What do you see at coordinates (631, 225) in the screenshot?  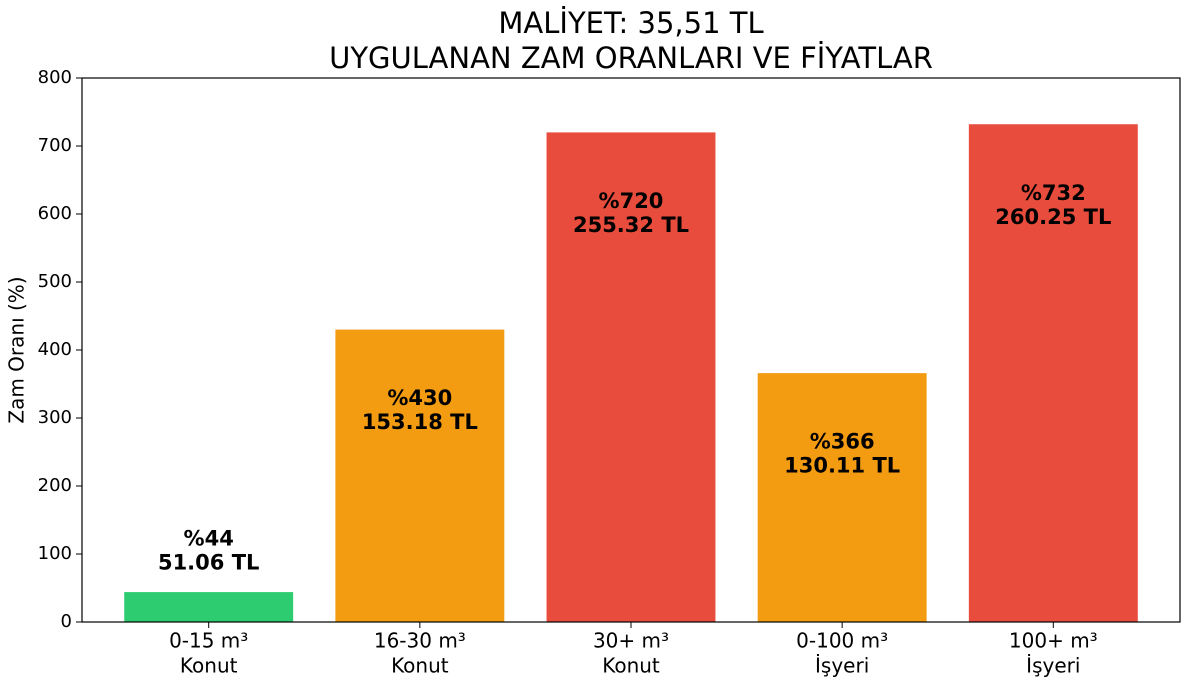 I see `price-label: 255.32 TL` at bounding box center [631, 225].